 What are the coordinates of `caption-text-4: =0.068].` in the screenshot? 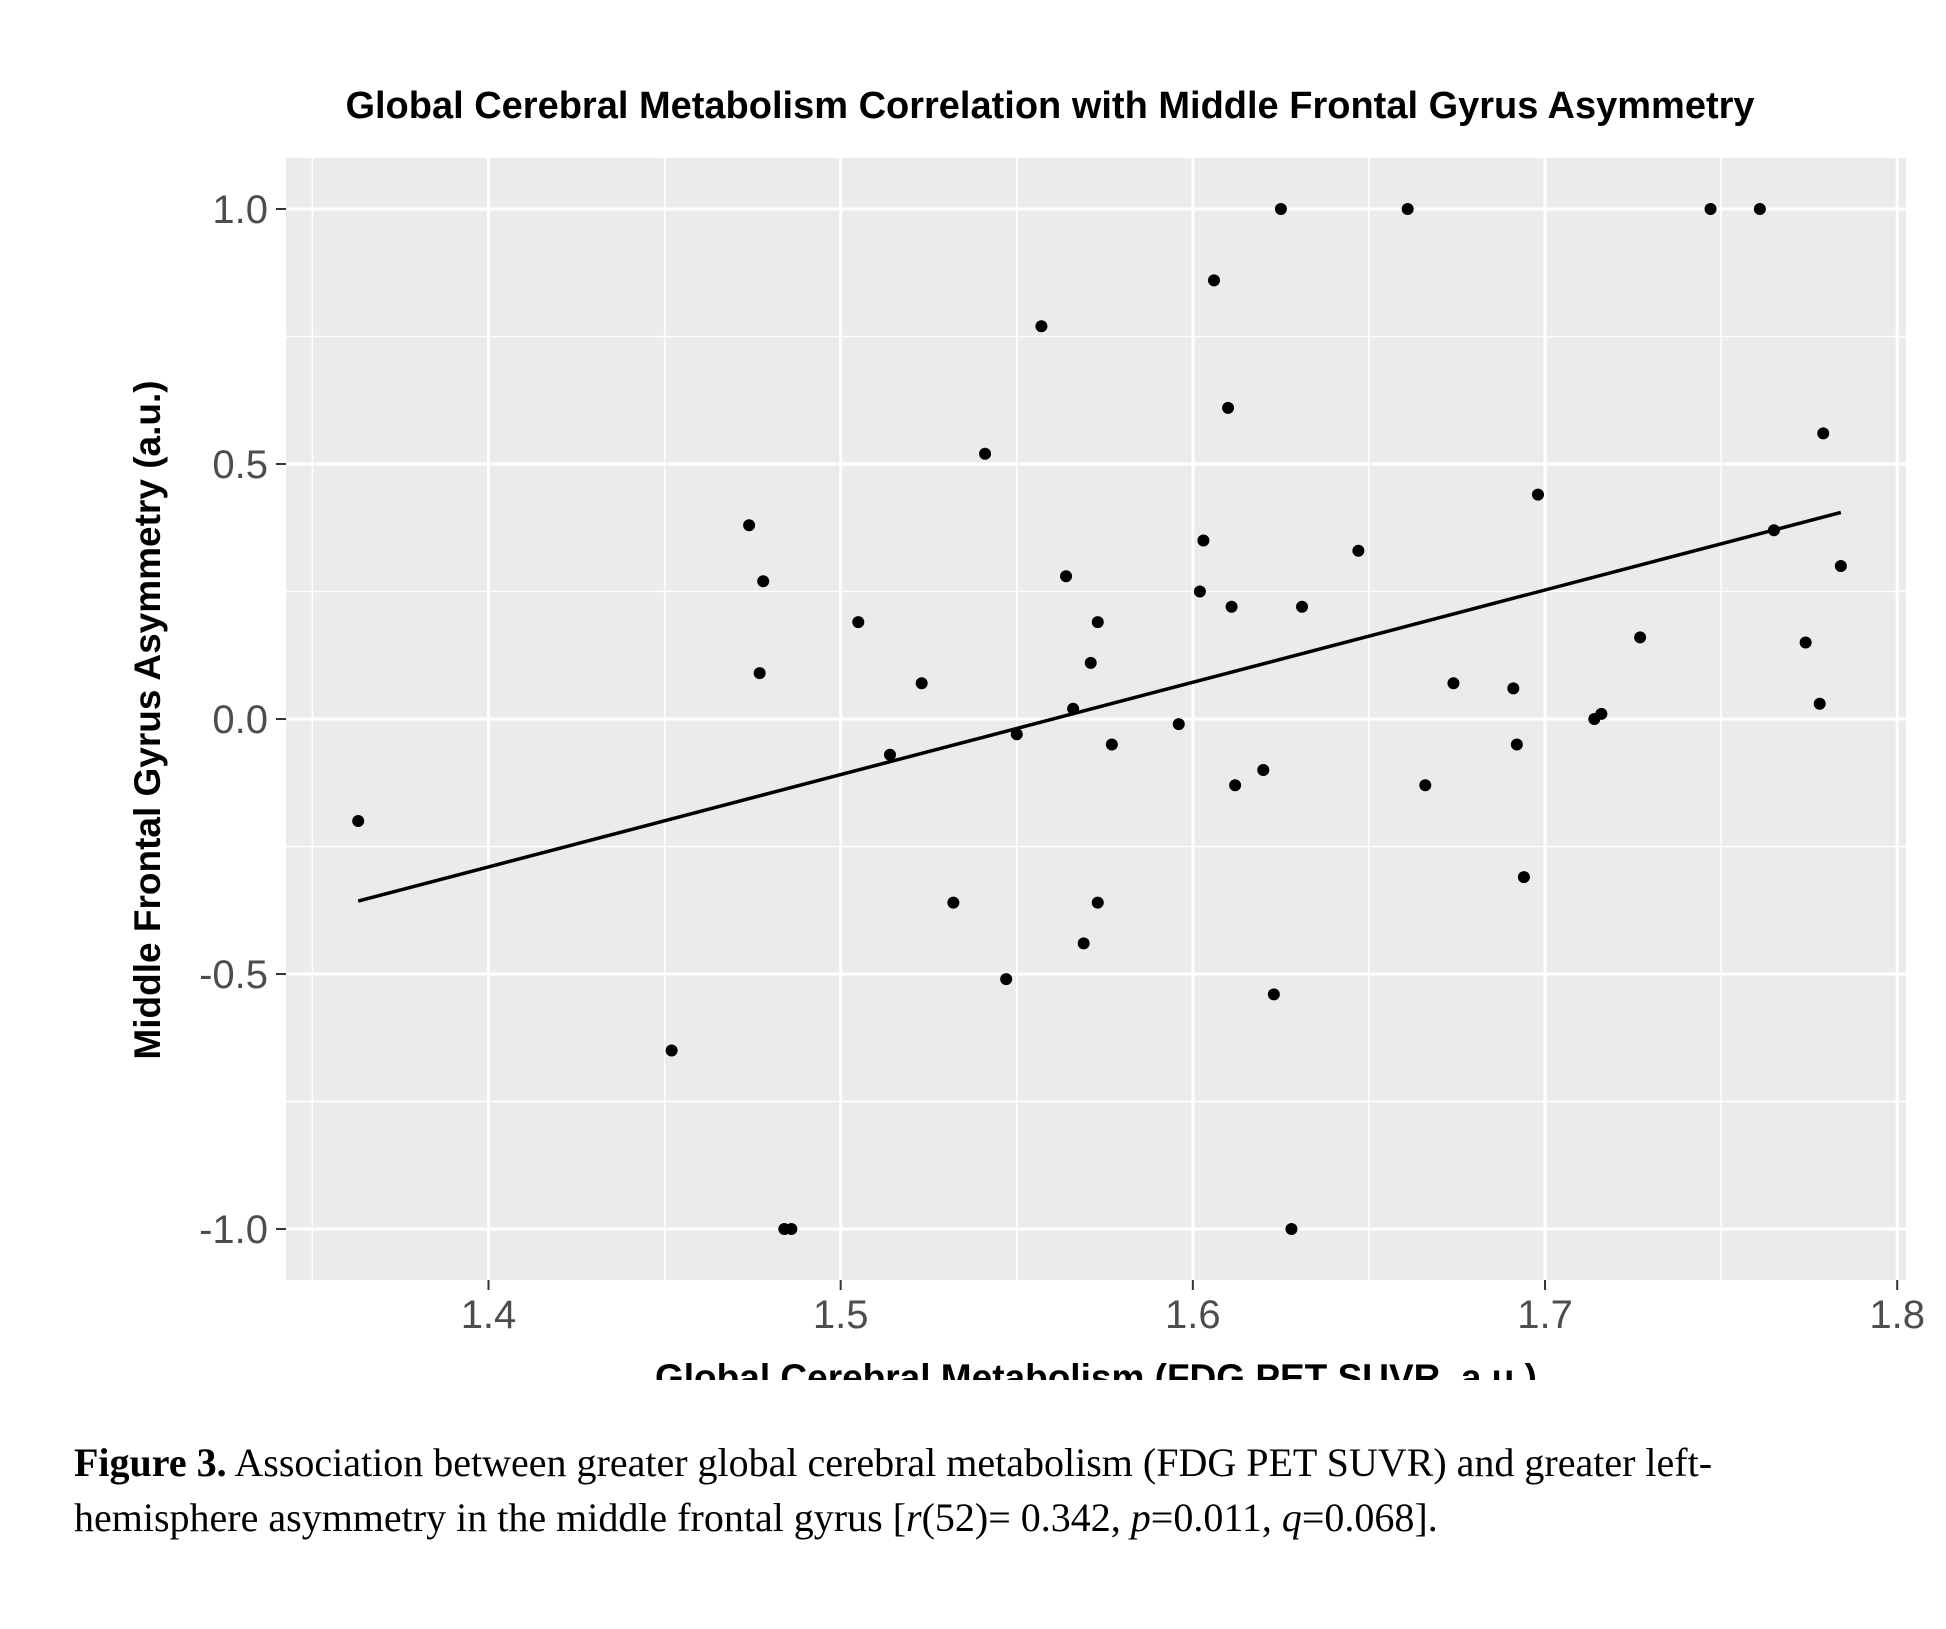 It's located at (1369, 1517).